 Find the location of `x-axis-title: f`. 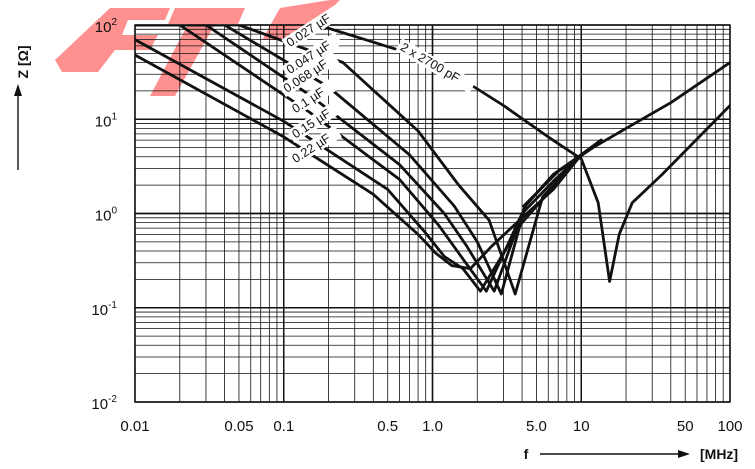

x-axis-title: f is located at coordinates (526, 454).